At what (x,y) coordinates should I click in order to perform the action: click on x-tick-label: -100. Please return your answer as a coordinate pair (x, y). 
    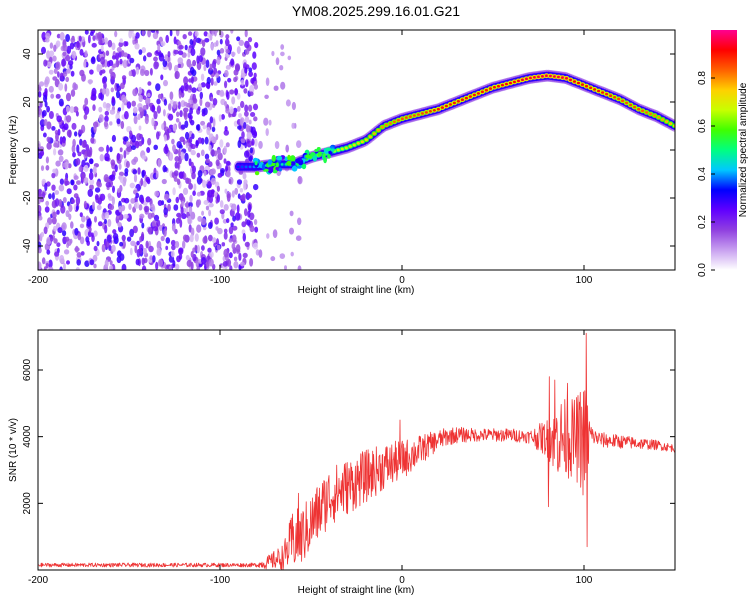
    Looking at the image, I should click on (220, 580).